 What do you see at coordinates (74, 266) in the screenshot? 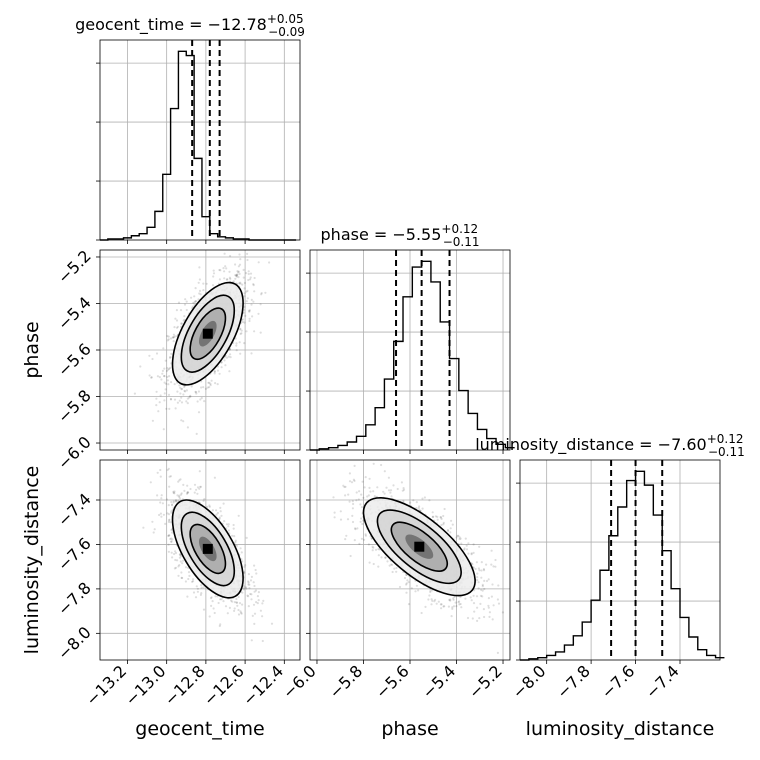
I see `y-tick-label: −5.2` at bounding box center [74, 266].